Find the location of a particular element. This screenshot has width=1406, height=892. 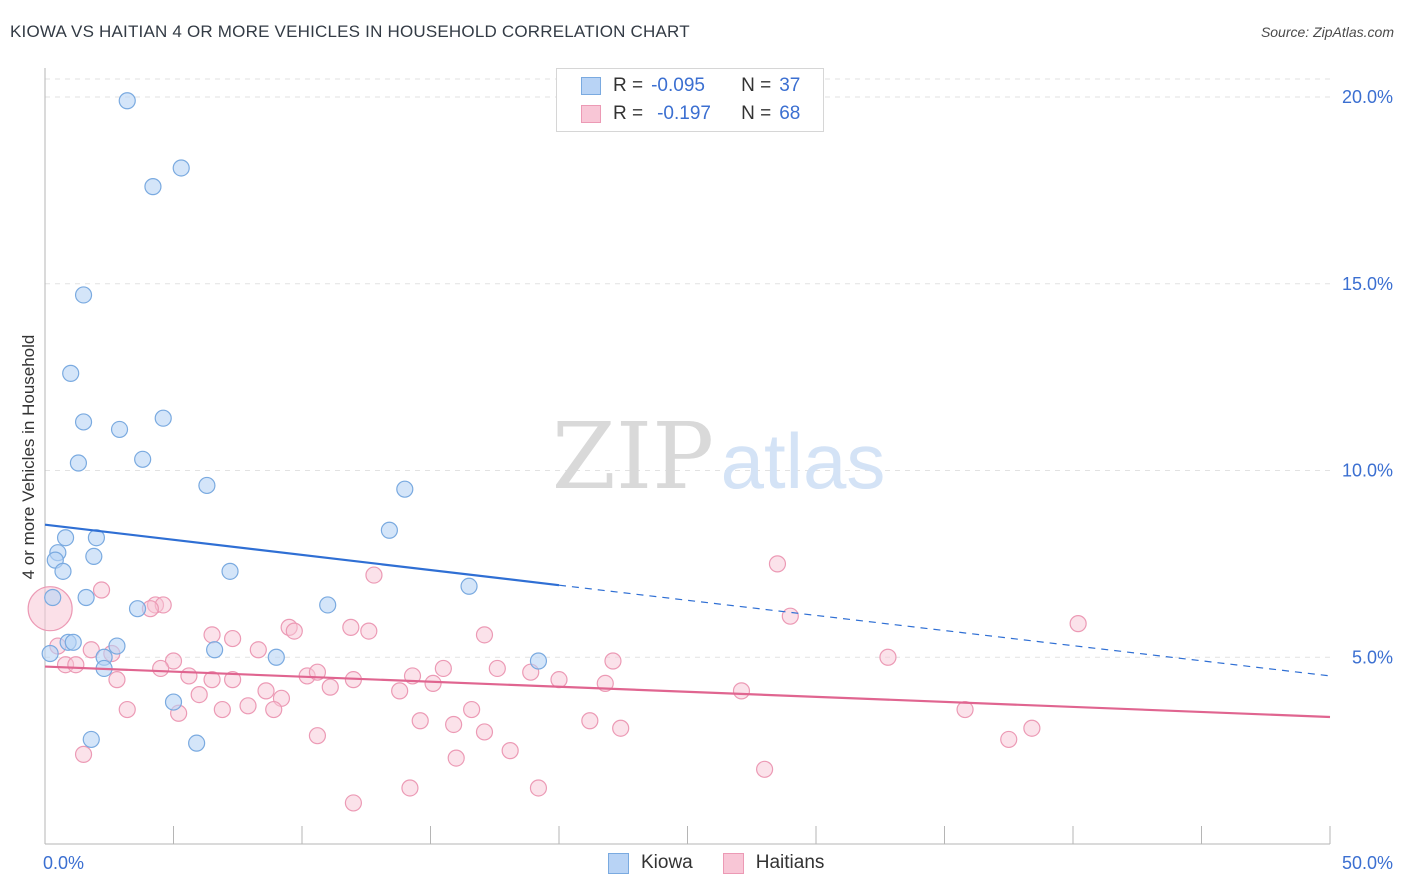

kiowa-trend-line is located at coordinates (302, 555).